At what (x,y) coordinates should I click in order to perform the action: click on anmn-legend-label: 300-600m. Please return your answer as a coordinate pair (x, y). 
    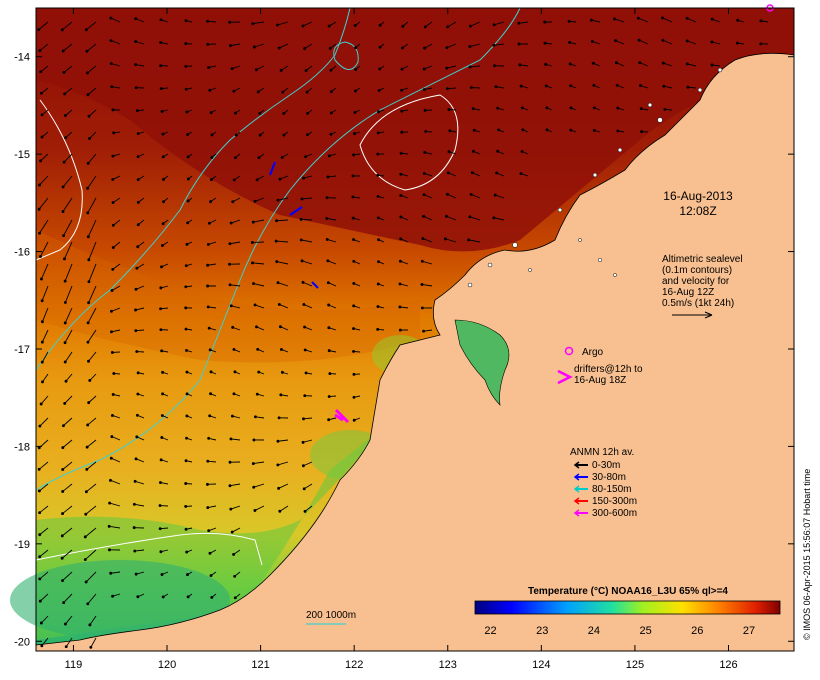
    Looking at the image, I should click on (614, 513).